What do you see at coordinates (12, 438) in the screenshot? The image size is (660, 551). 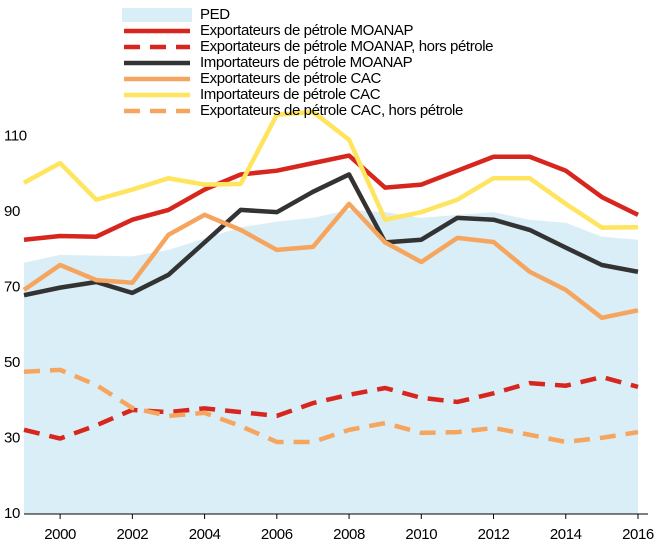 I see `y-tick-label: 30` at bounding box center [12, 438].